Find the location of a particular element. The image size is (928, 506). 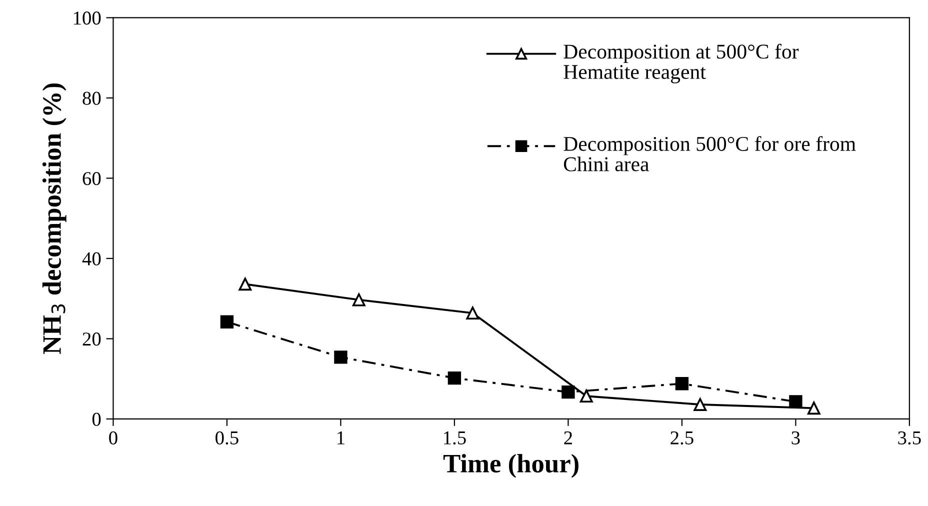

y-tick-label: 0 is located at coordinates (96, 419).